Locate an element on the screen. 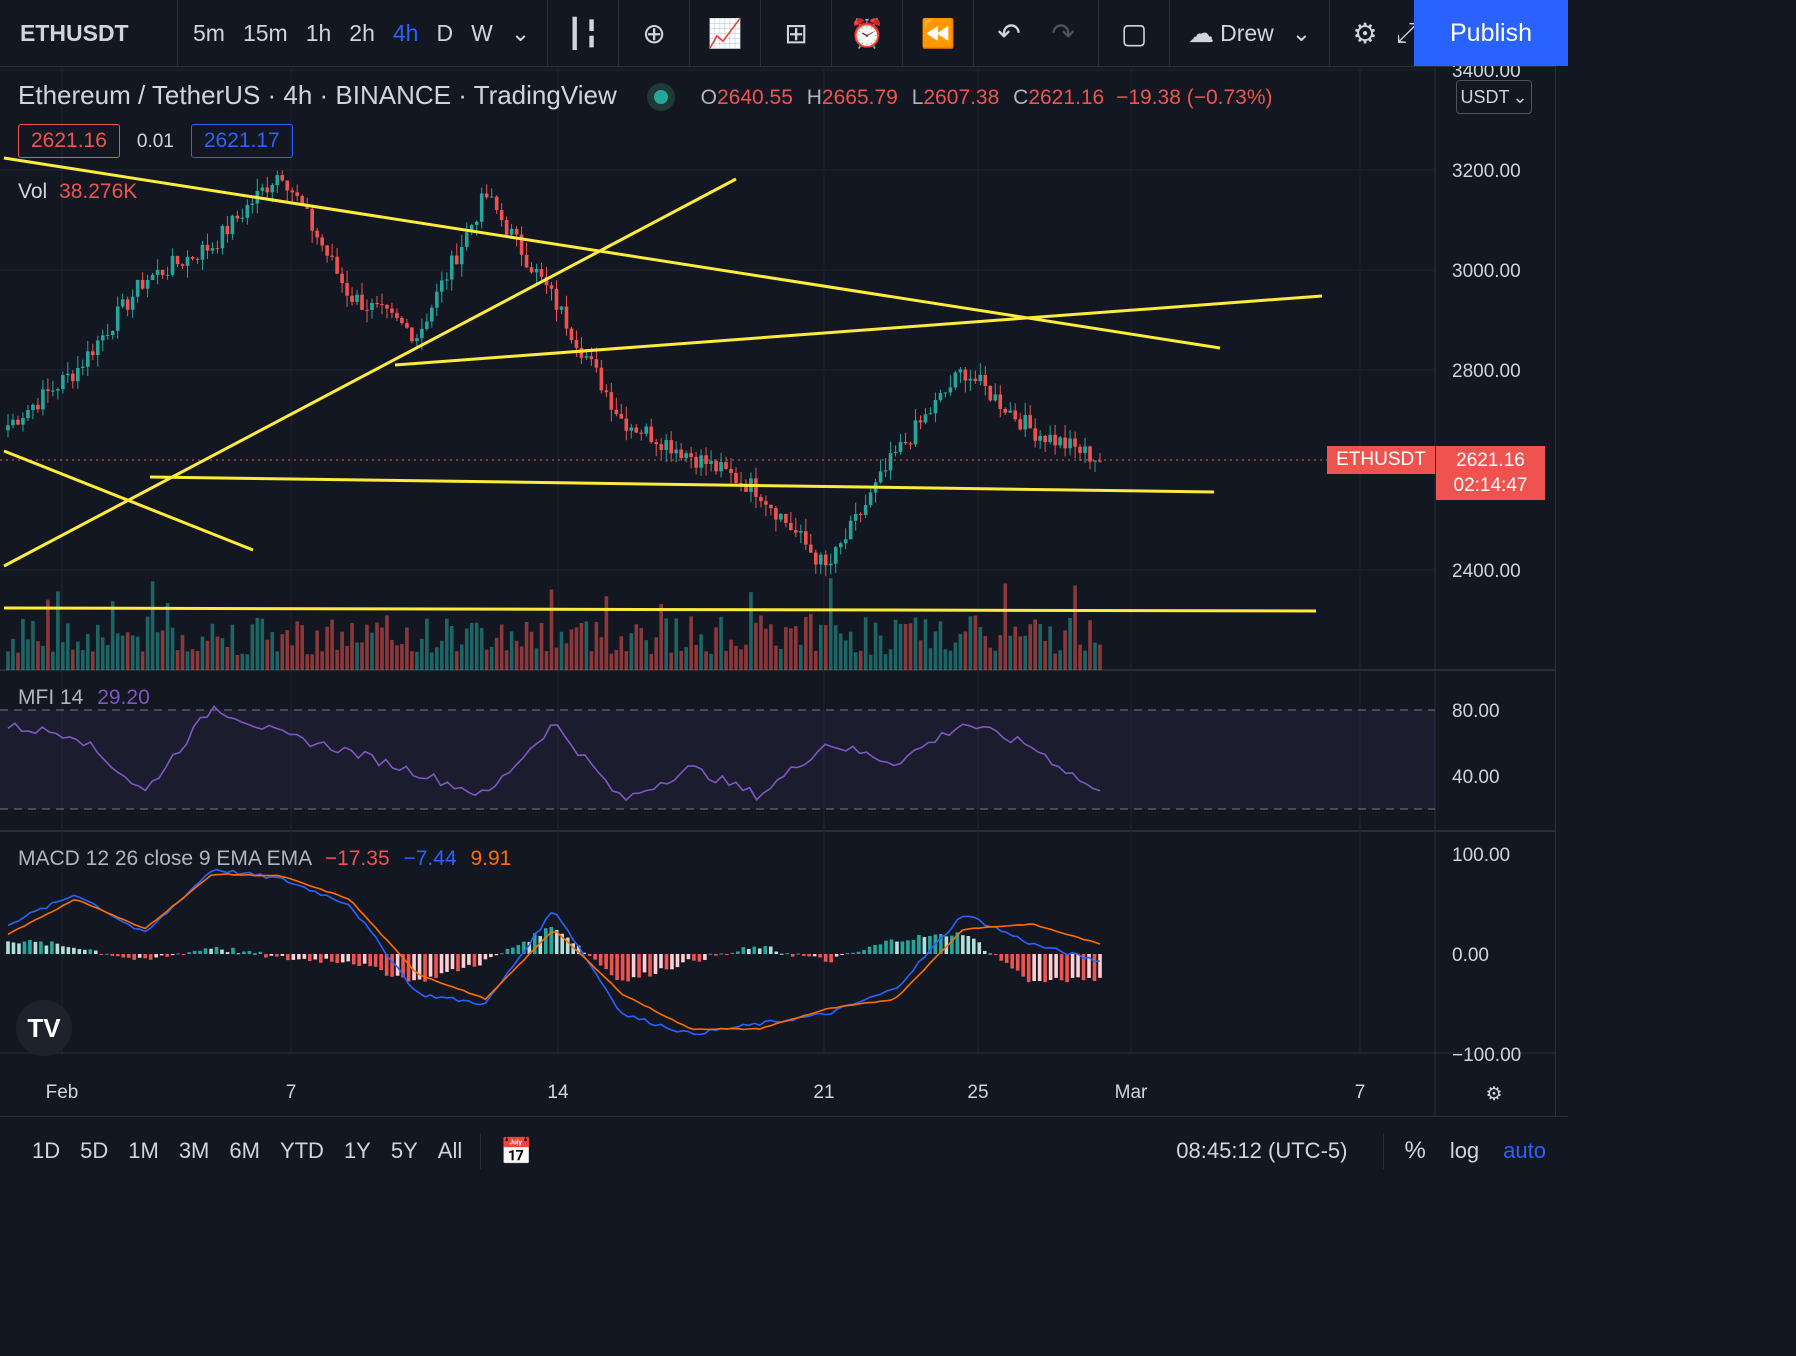  layout-name-button: ☁ Drew ⌄ is located at coordinates (1249, 33).